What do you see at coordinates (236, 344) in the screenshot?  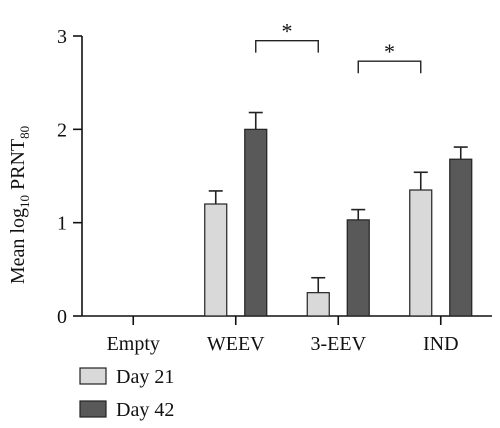 I see `x-tick-label: WEEV` at bounding box center [236, 344].